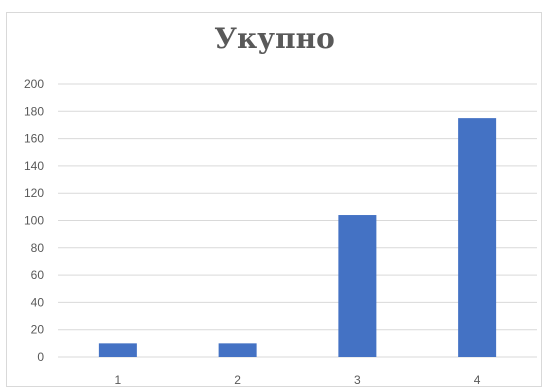  I want to click on y-tick-label: 20, so click(38, 330).